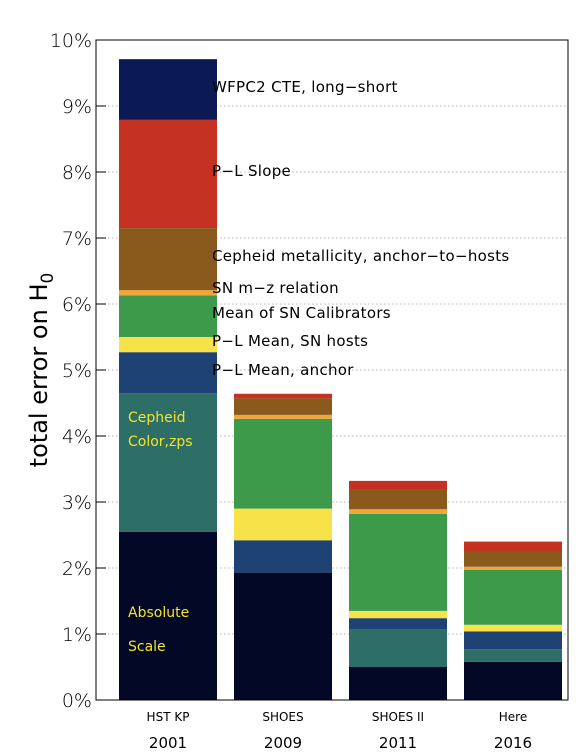  Describe the element at coordinates (398, 717) in the screenshot. I see `x-category-label: SHOES II` at that location.